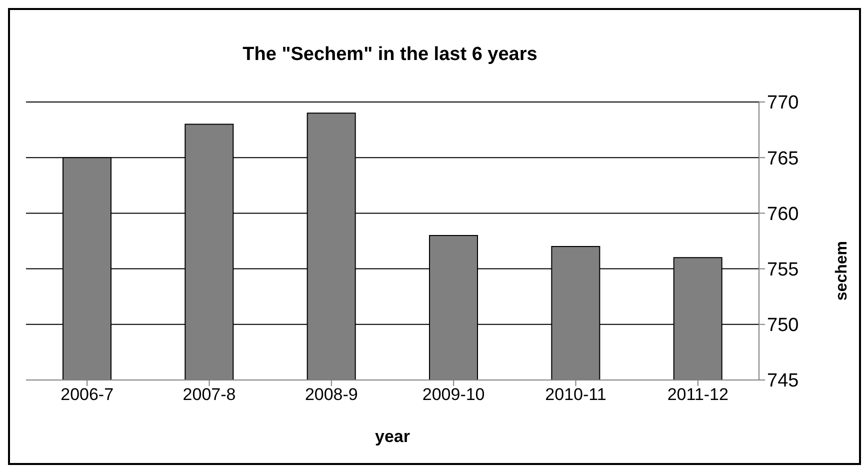  I want to click on y-tick-label: 750, so click(783, 325).